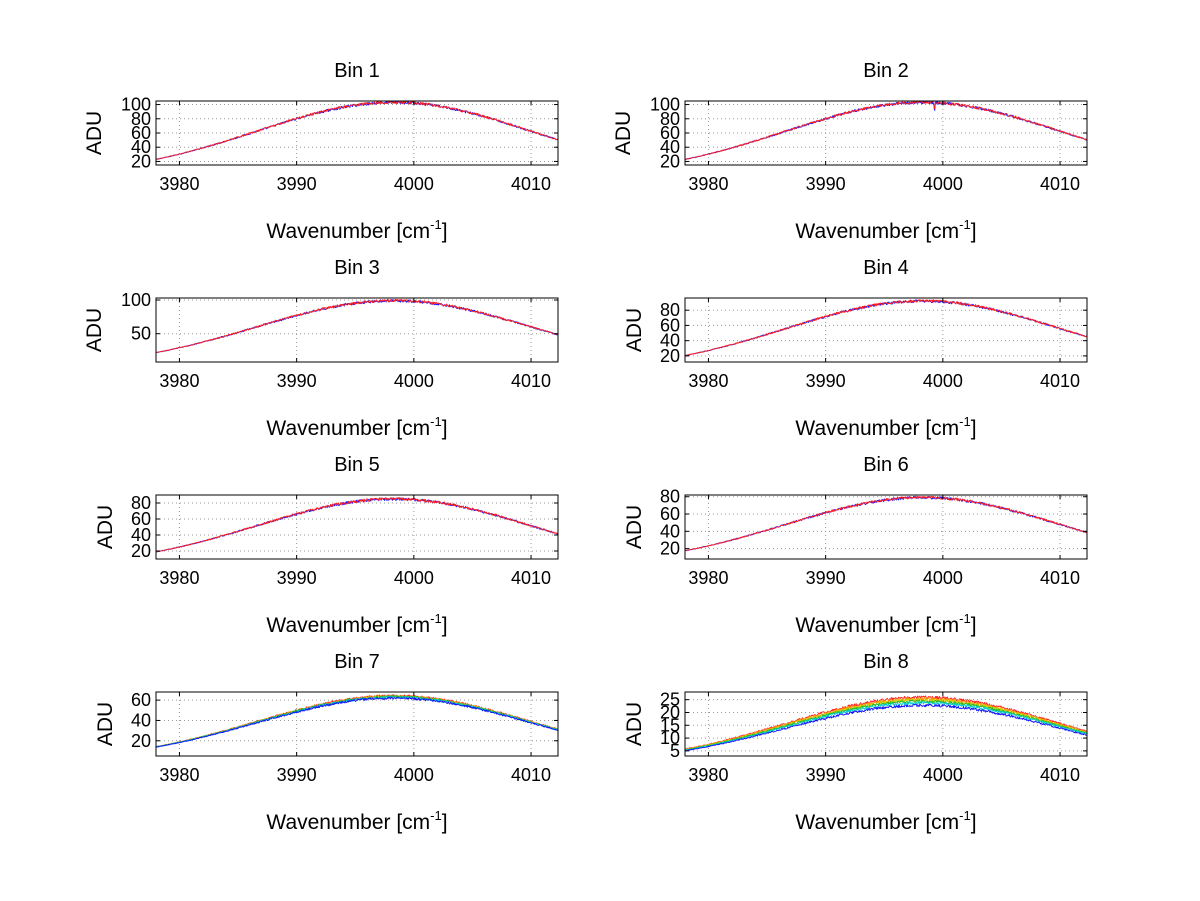 The height and width of the screenshot is (901, 1200). I want to click on subplot-title: Bin 5, so click(357, 465).